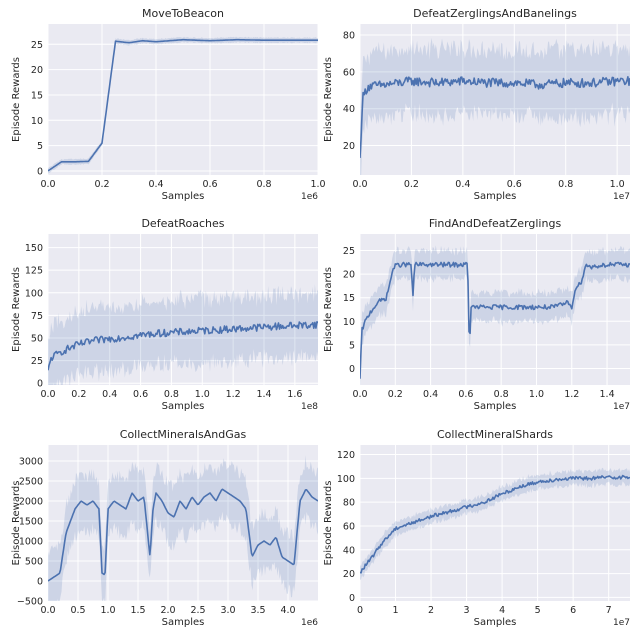 This screenshot has width=640, height=640. I want to click on y-tick-label: 80, so click(349, 36).